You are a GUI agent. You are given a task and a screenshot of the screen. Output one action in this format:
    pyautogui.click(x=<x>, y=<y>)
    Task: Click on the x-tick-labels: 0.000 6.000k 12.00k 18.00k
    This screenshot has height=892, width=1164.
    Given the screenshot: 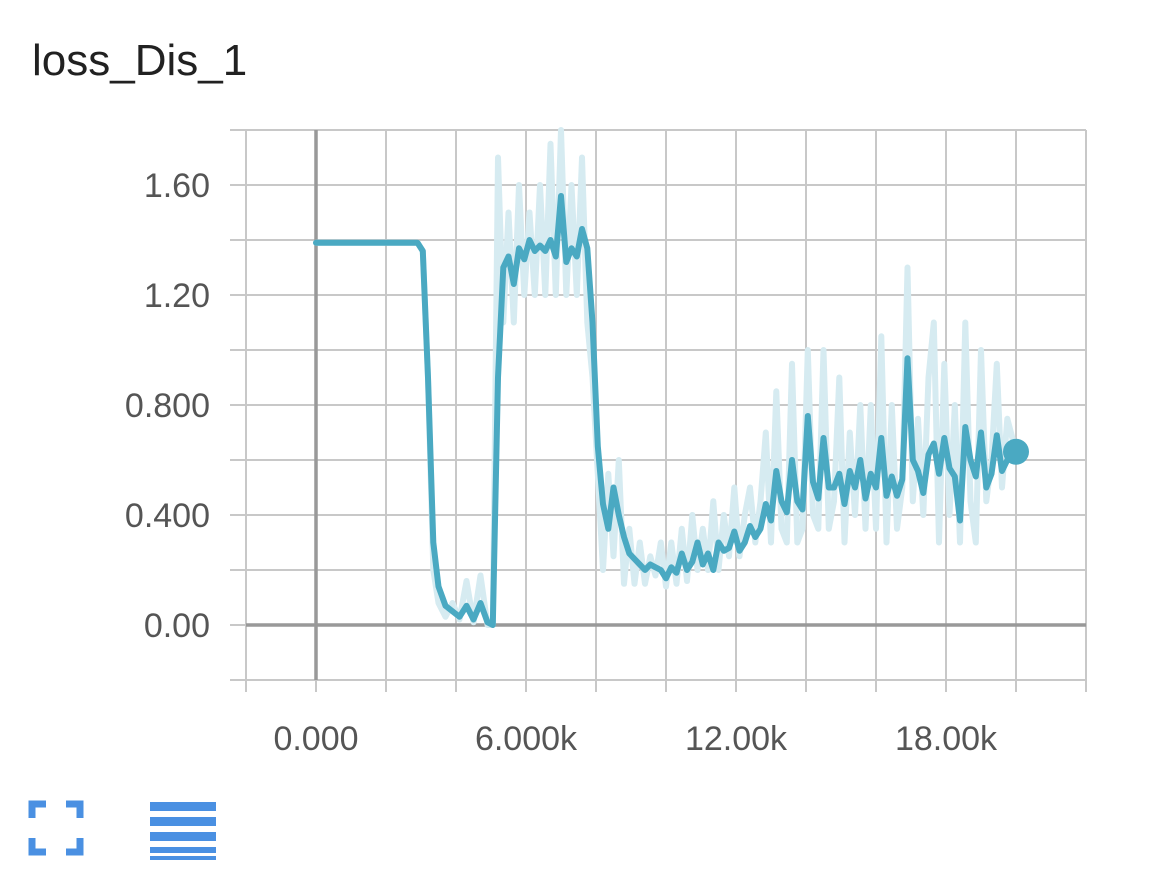 What is the action you would take?
    pyautogui.click(x=635, y=739)
    